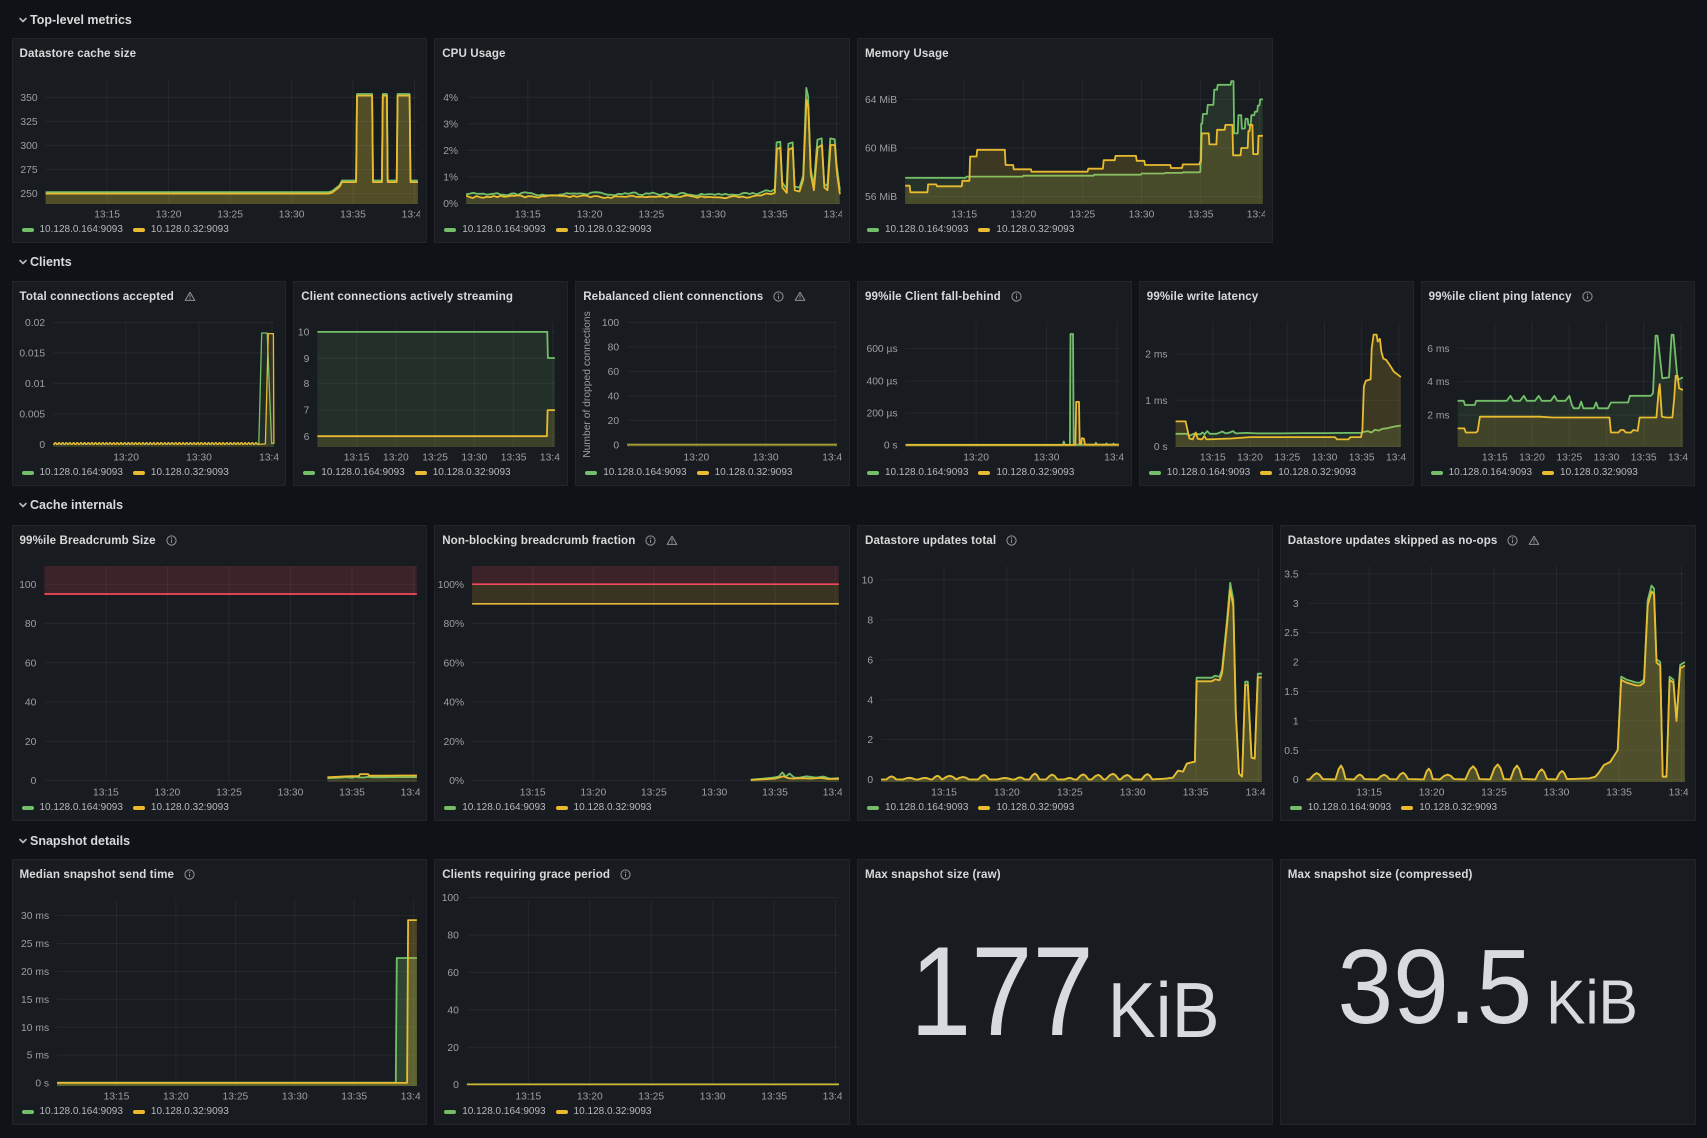  What do you see at coordinates (881, 382) in the screenshot?
I see `svg-text: 400 µs` at bounding box center [881, 382].